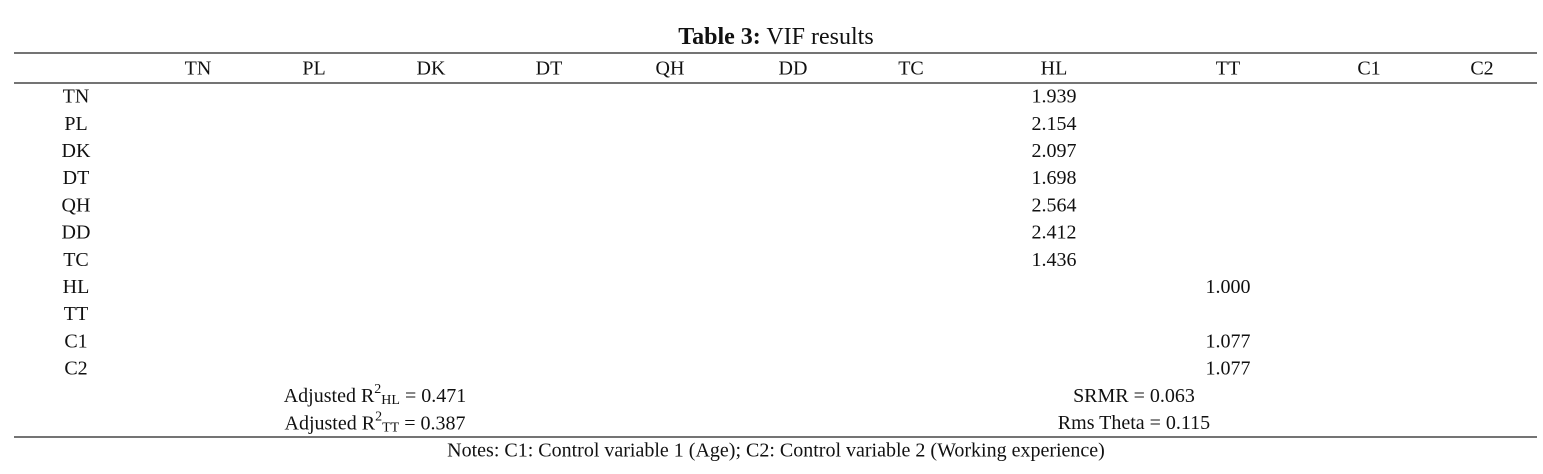 Image resolution: width=1543 pixels, height=474 pixels. What do you see at coordinates (76, 151) in the screenshot?
I see `row-label: DK` at bounding box center [76, 151].